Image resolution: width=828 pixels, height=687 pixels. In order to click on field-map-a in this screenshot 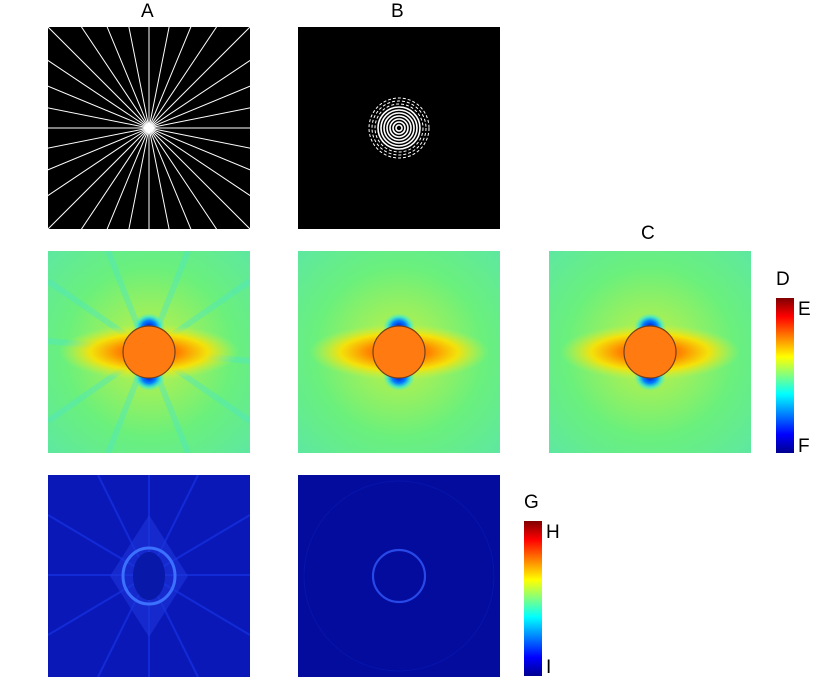, I will do `click(149, 352)`.